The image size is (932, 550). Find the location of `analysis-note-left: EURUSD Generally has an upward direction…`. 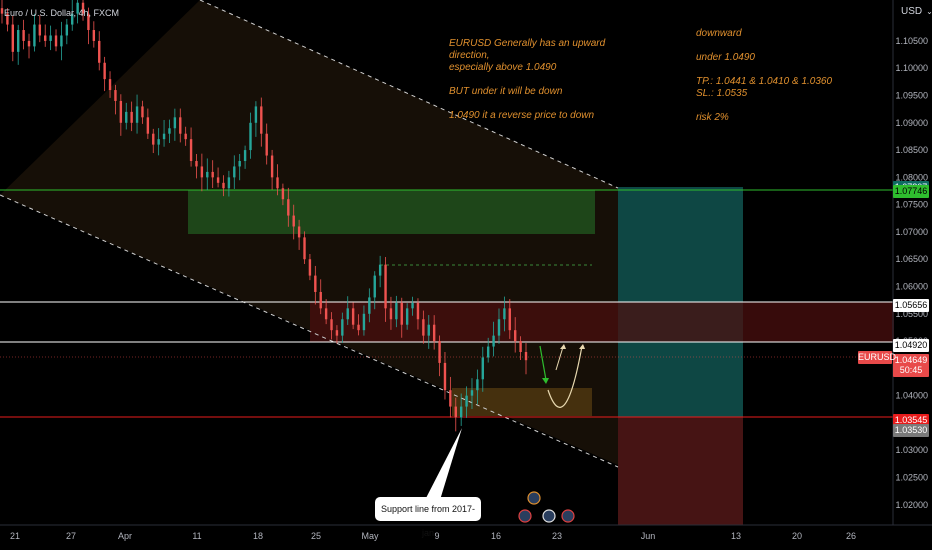

analysis-note-left: EURUSD Generally has an upward direction… is located at coordinates (527, 79).